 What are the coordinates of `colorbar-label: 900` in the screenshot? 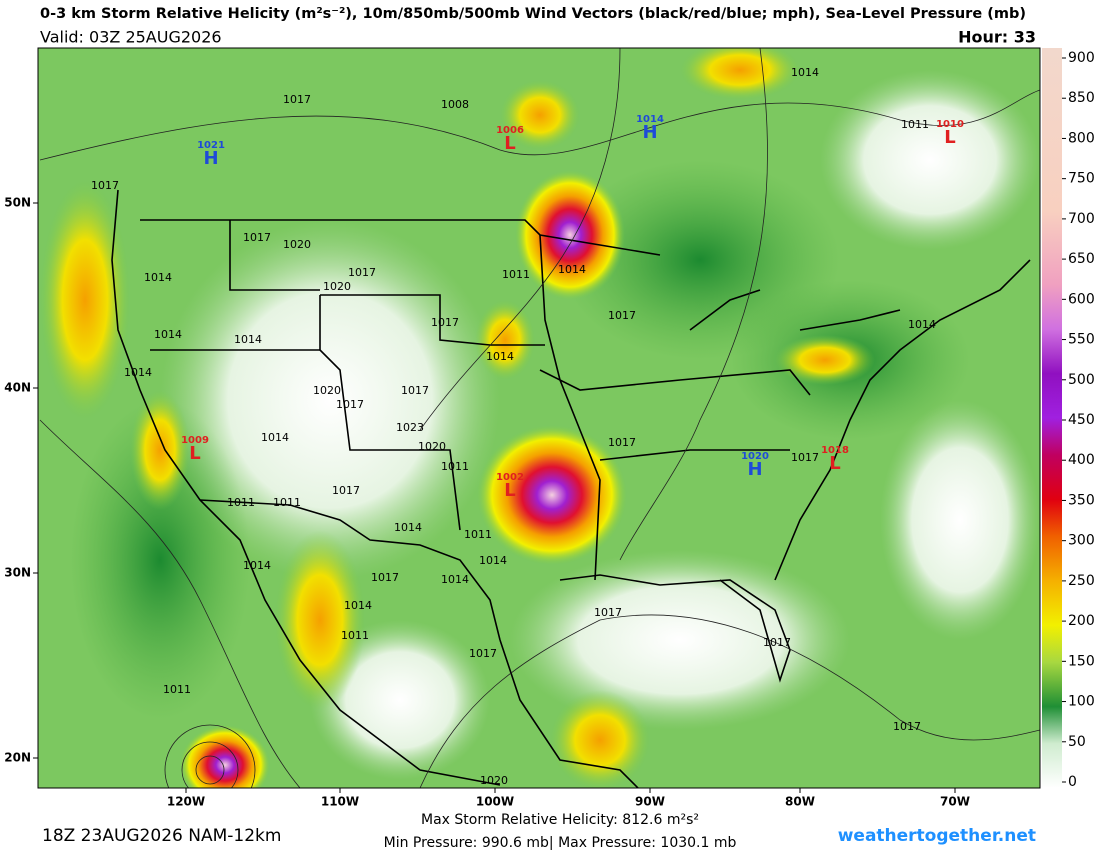 It's located at (1081, 58).